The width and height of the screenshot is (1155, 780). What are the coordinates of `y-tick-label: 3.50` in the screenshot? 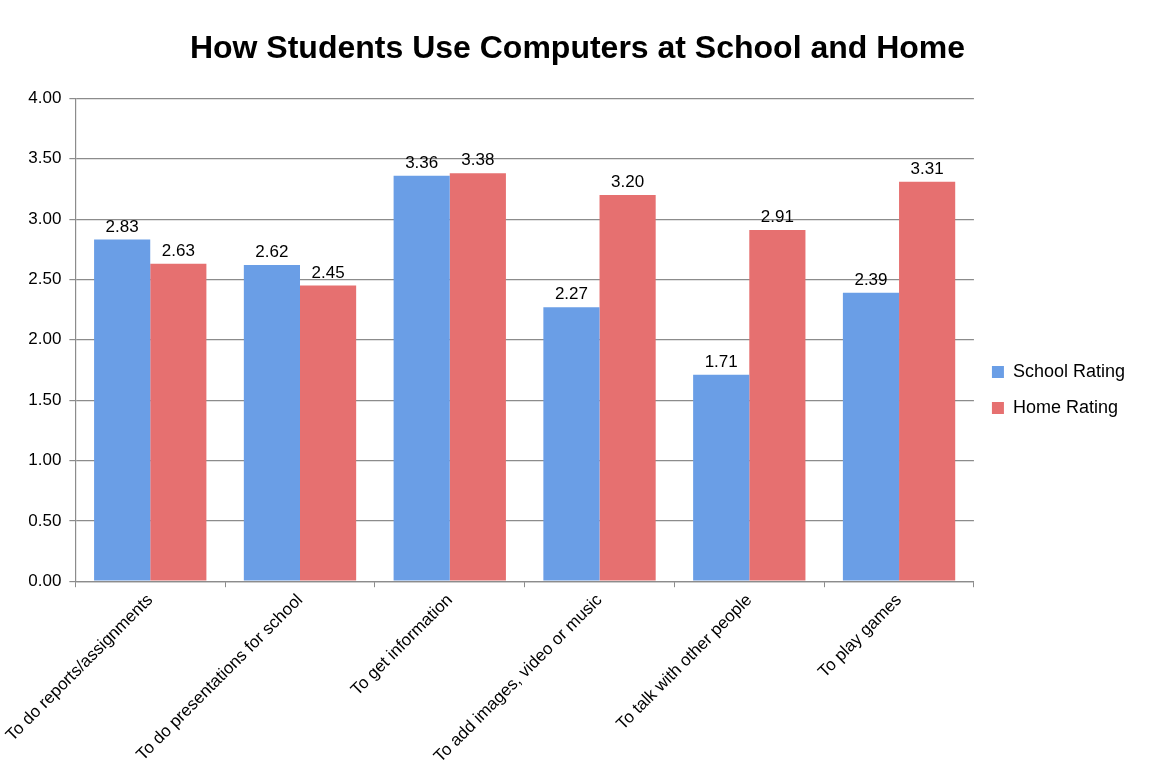 It's located at (45, 158).